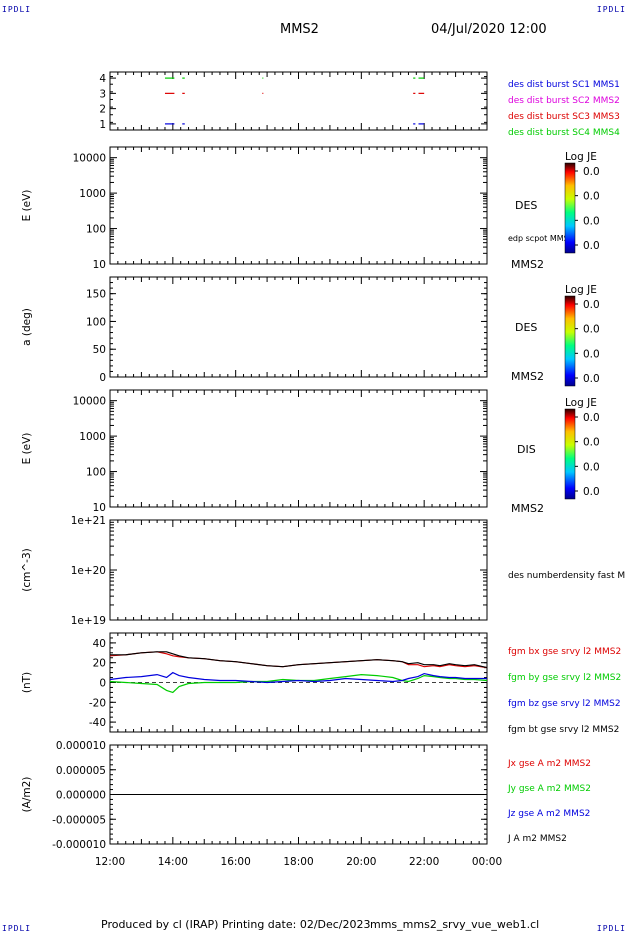 This screenshot has height=934, width=630. I want to click on time-axis-tick-label: 14:00, so click(173, 862).